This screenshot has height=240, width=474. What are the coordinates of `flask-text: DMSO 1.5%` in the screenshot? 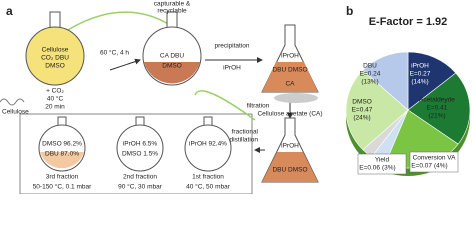 It's located at (140, 154).